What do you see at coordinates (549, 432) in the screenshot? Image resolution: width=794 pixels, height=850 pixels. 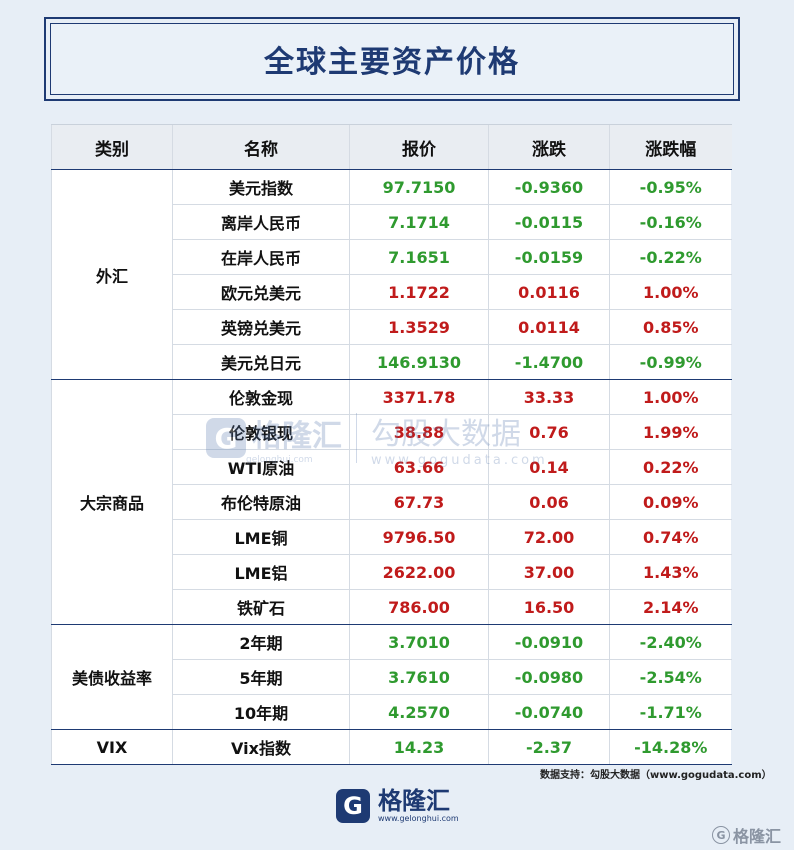 I see `change-cell: 0.76` at bounding box center [549, 432].